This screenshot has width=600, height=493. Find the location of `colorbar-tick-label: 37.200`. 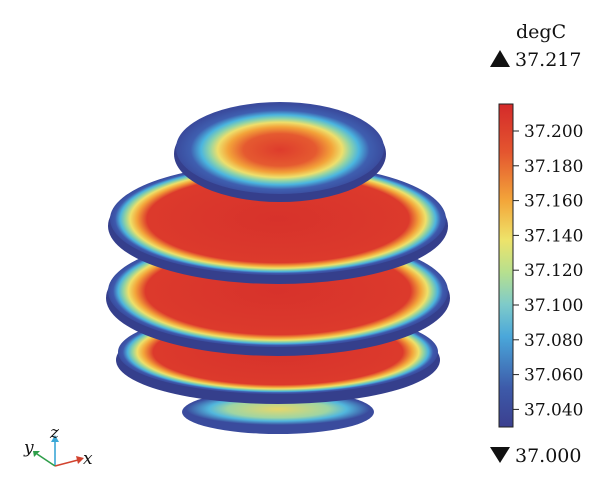

colorbar-tick-label: 37.200 is located at coordinates (553, 132).